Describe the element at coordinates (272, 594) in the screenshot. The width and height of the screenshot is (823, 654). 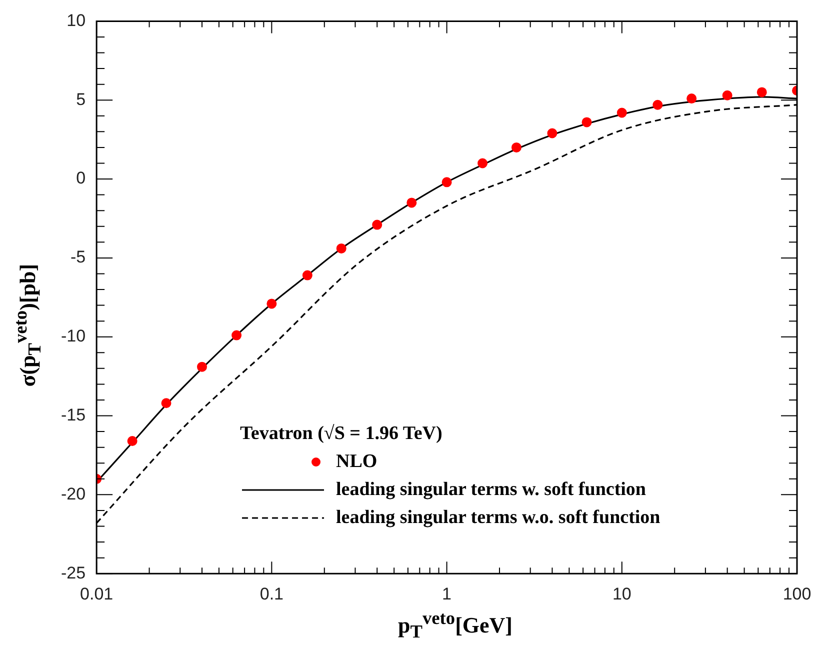
I see `x-tick-label: 0.1` at that location.